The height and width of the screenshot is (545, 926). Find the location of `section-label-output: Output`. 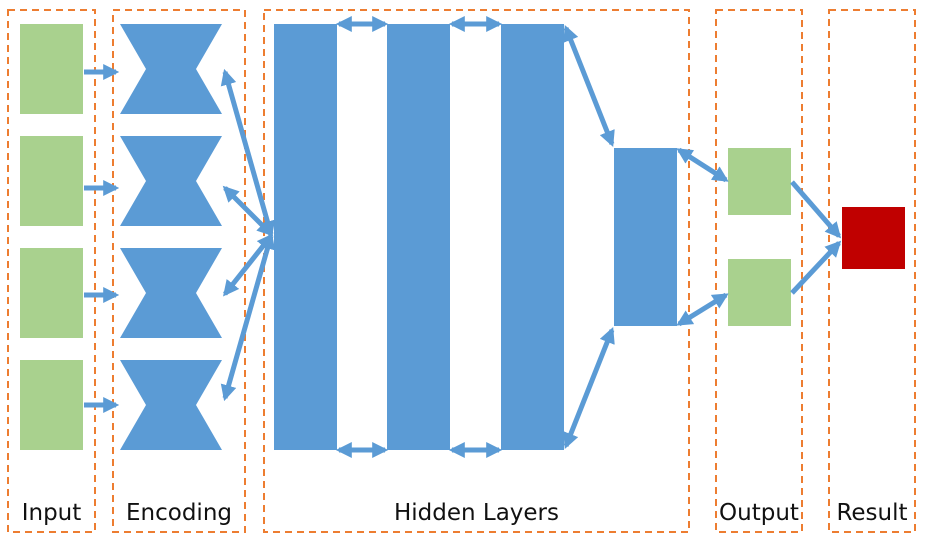

section-label-output: Output is located at coordinates (759, 513).